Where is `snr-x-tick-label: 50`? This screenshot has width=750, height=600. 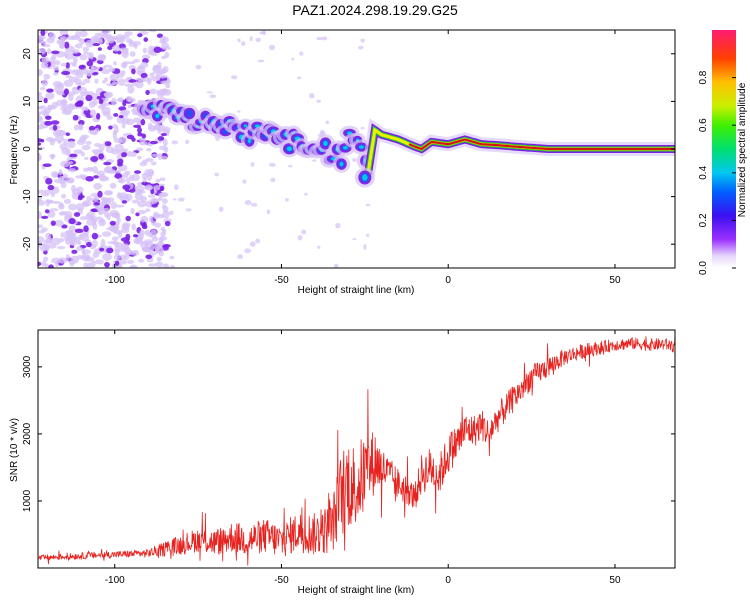 snr-x-tick-label: 50 is located at coordinates (615, 580).